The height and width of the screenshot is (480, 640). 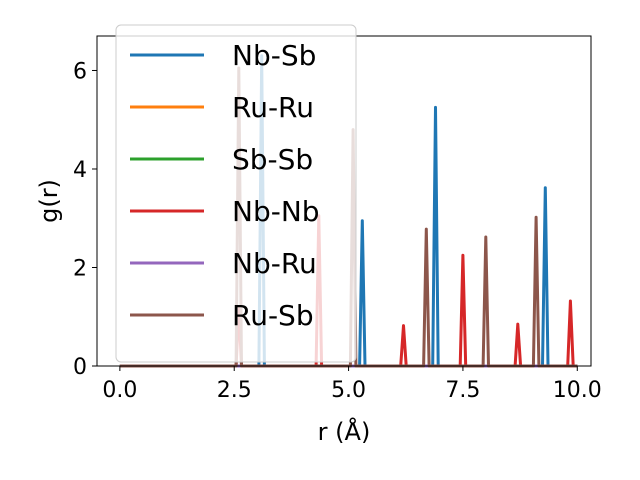 What do you see at coordinates (274, 55) in the screenshot?
I see `legend-label: Nb-Sb` at bounding box center [274, 55].